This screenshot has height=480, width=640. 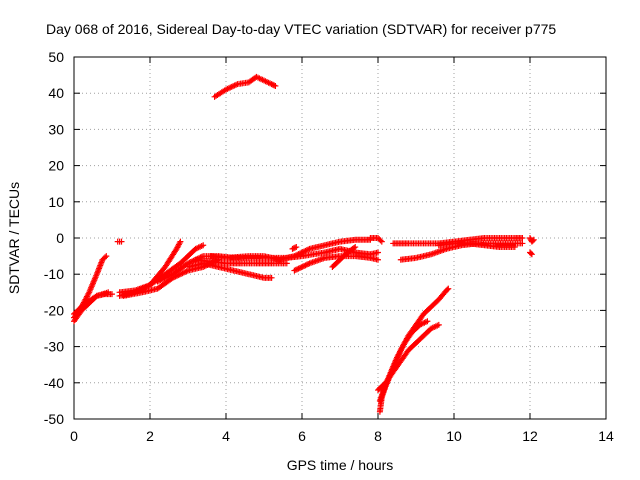 I want to click on y-tick-label: 10, so click(x=56, y=202).